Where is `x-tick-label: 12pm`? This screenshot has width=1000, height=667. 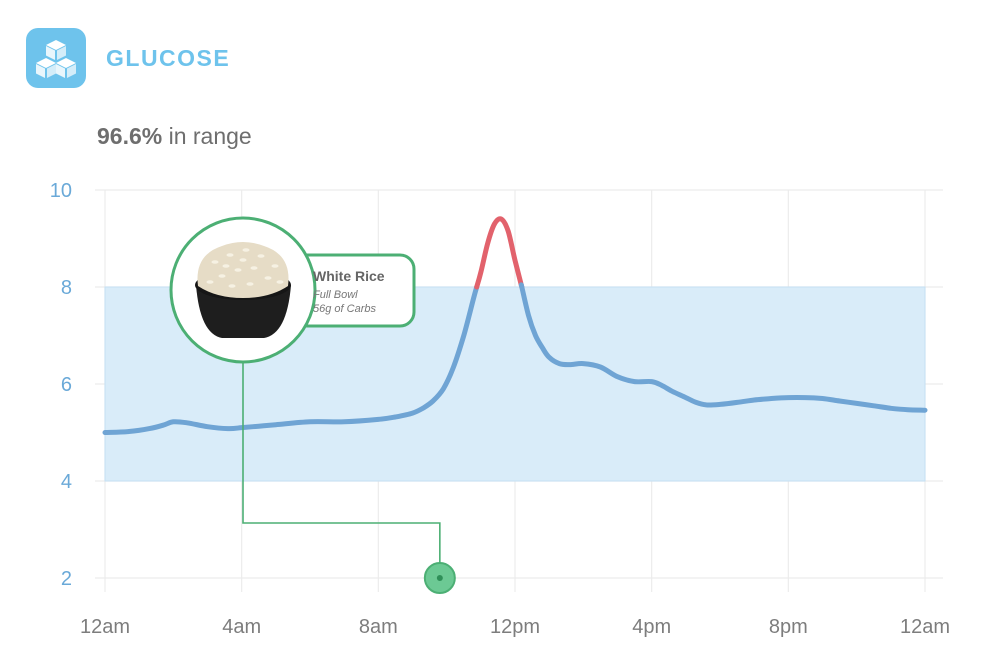 x-tick-label: 12pm is located at coordinates (515, 627).